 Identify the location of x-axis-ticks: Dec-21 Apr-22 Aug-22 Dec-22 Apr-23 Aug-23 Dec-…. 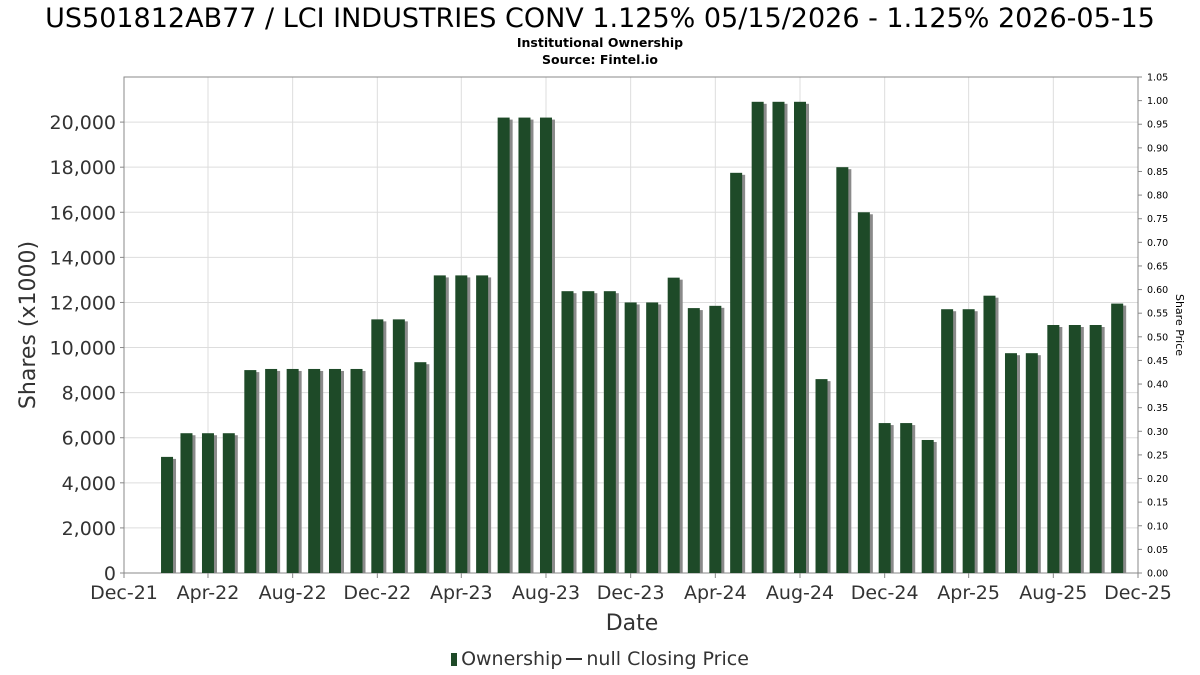
(631, 588).